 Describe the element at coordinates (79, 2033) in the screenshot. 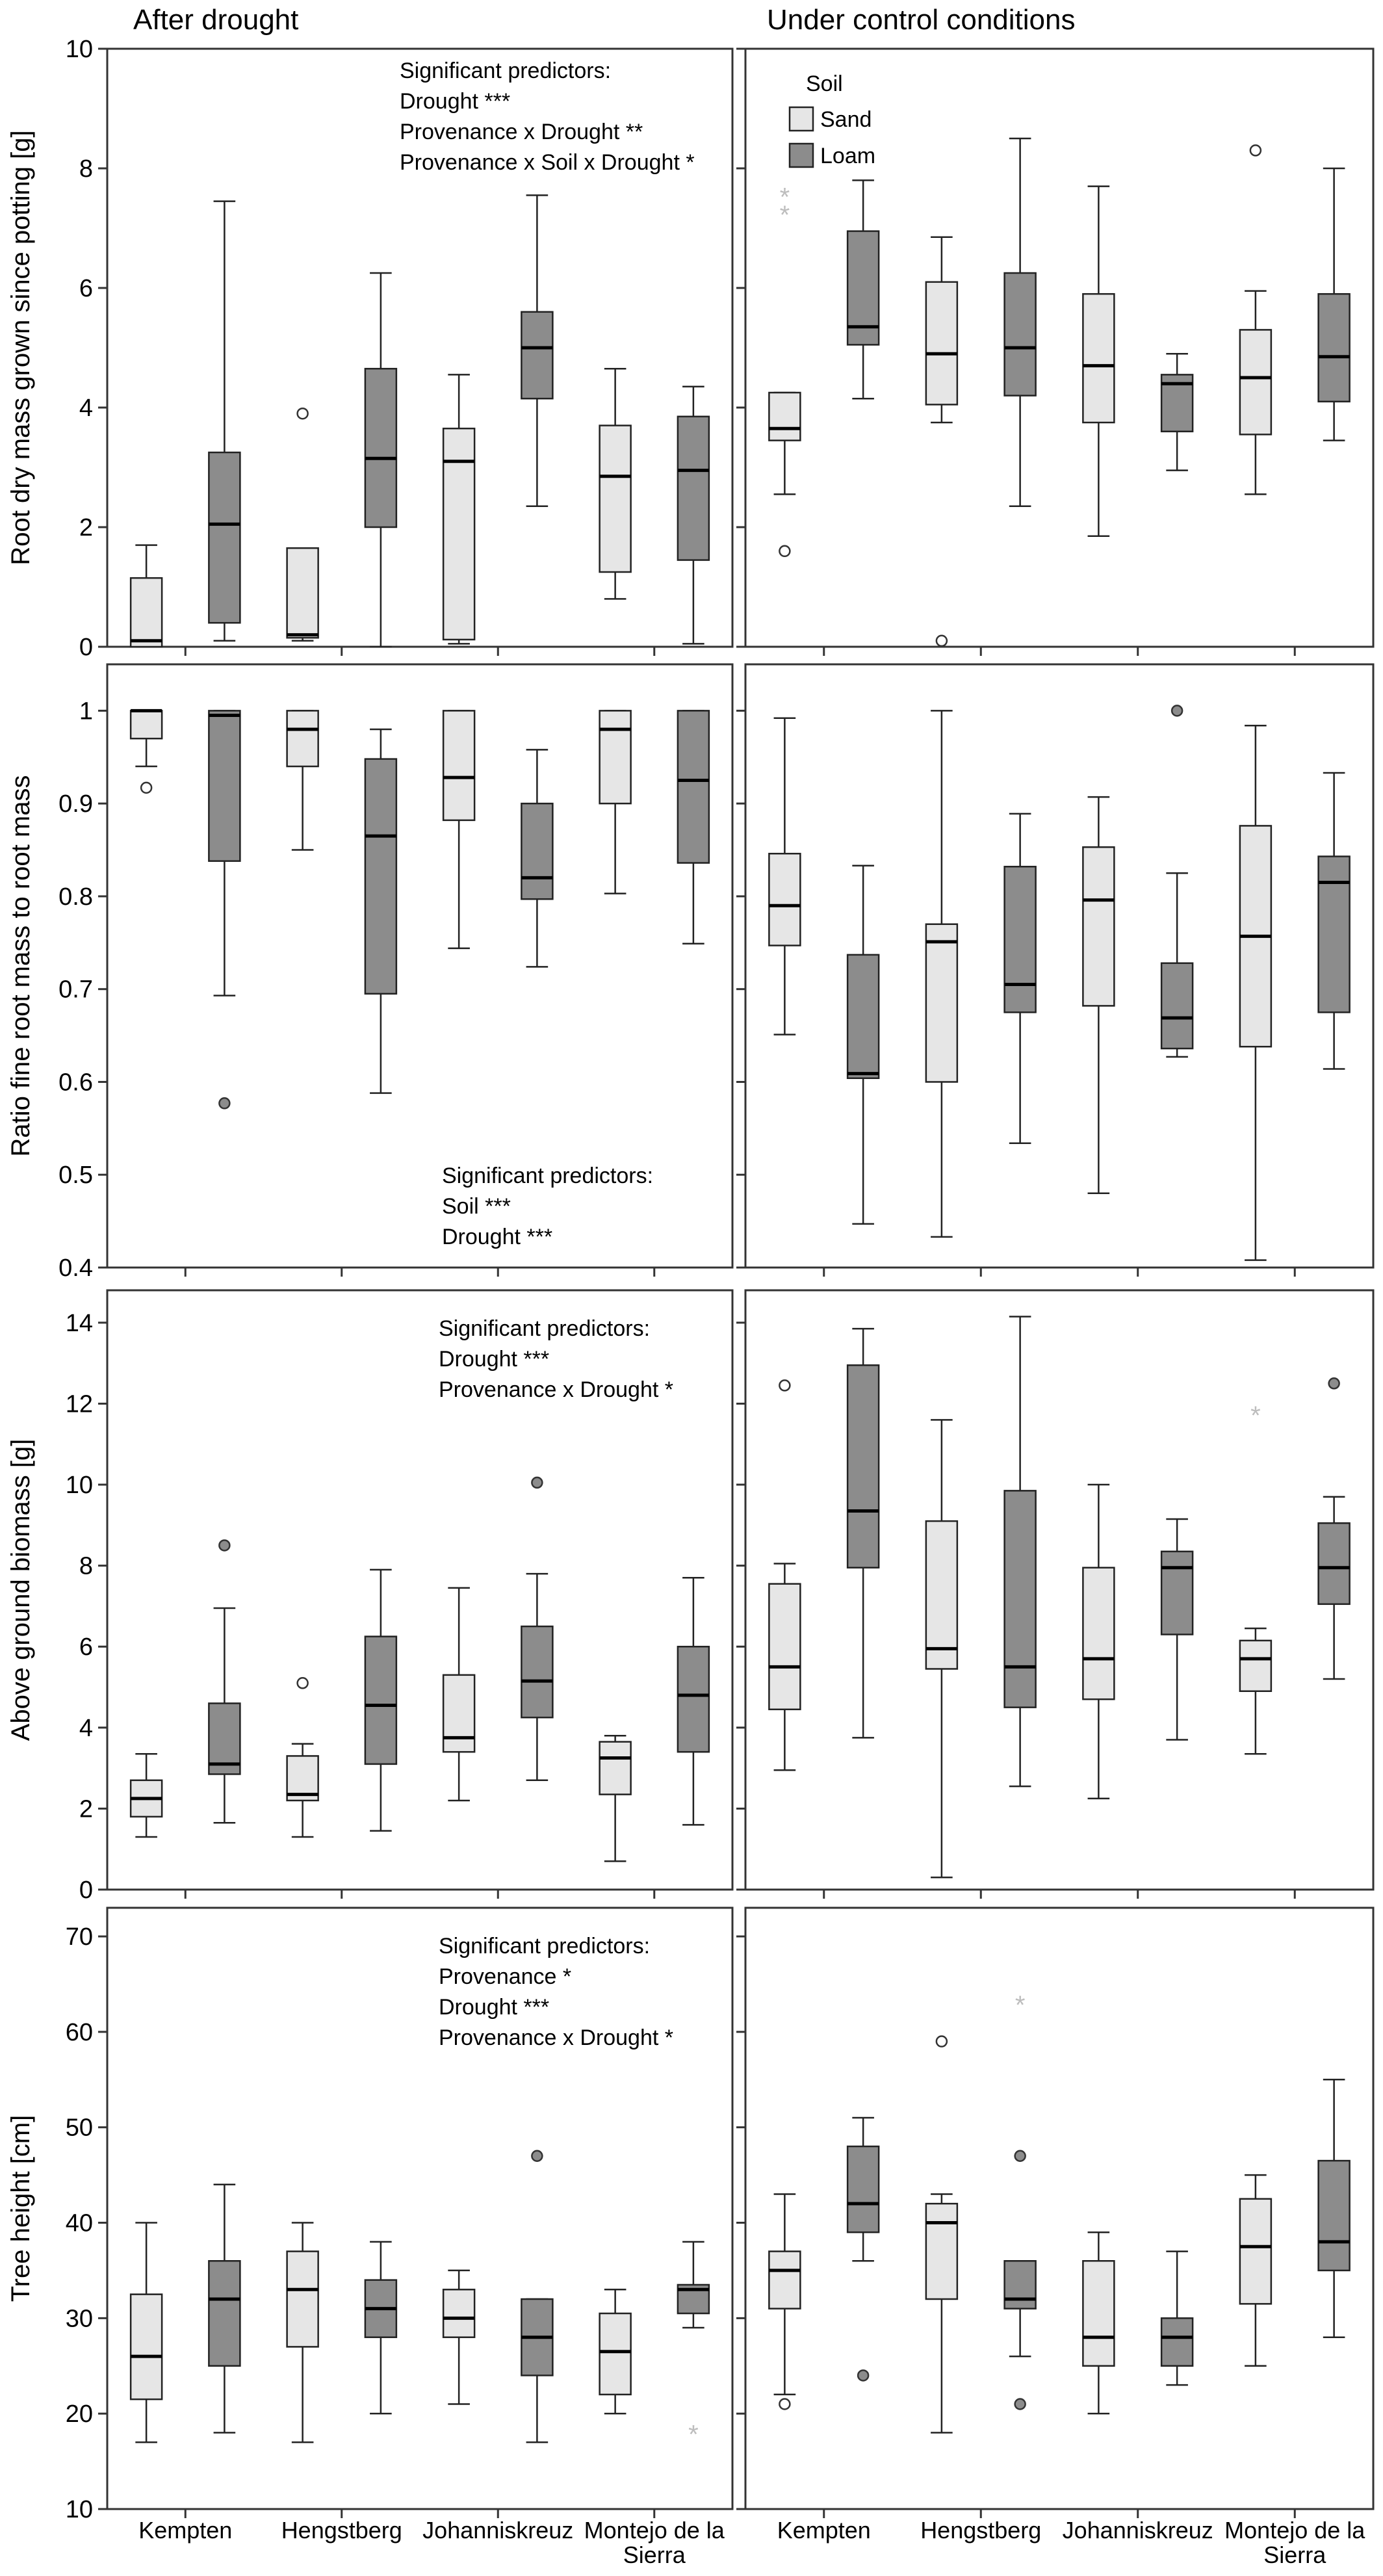

I see `y-tick-label: 60` at that location.